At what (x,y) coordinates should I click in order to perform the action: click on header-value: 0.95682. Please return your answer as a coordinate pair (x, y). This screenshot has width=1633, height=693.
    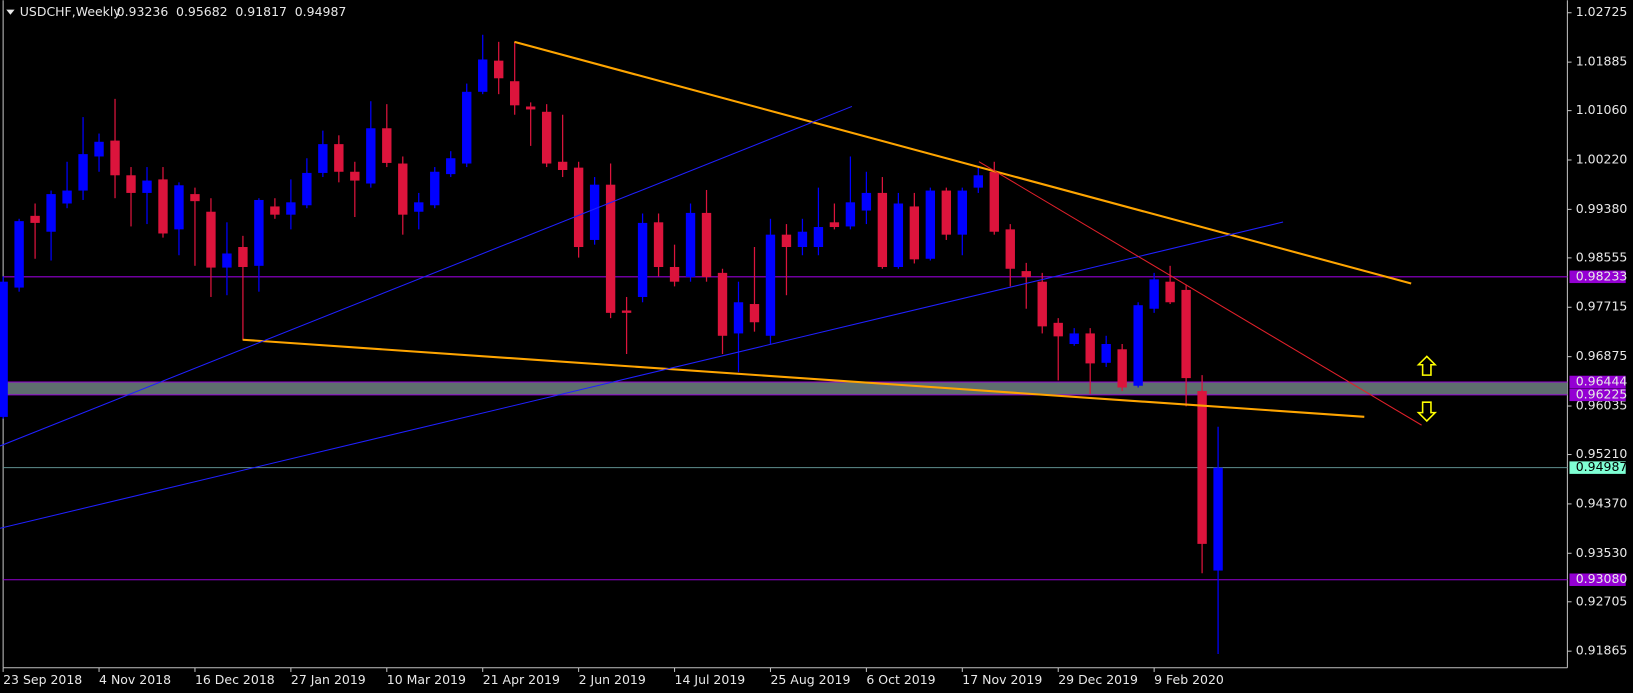
    Looking at the image, I should click on (202, 11).